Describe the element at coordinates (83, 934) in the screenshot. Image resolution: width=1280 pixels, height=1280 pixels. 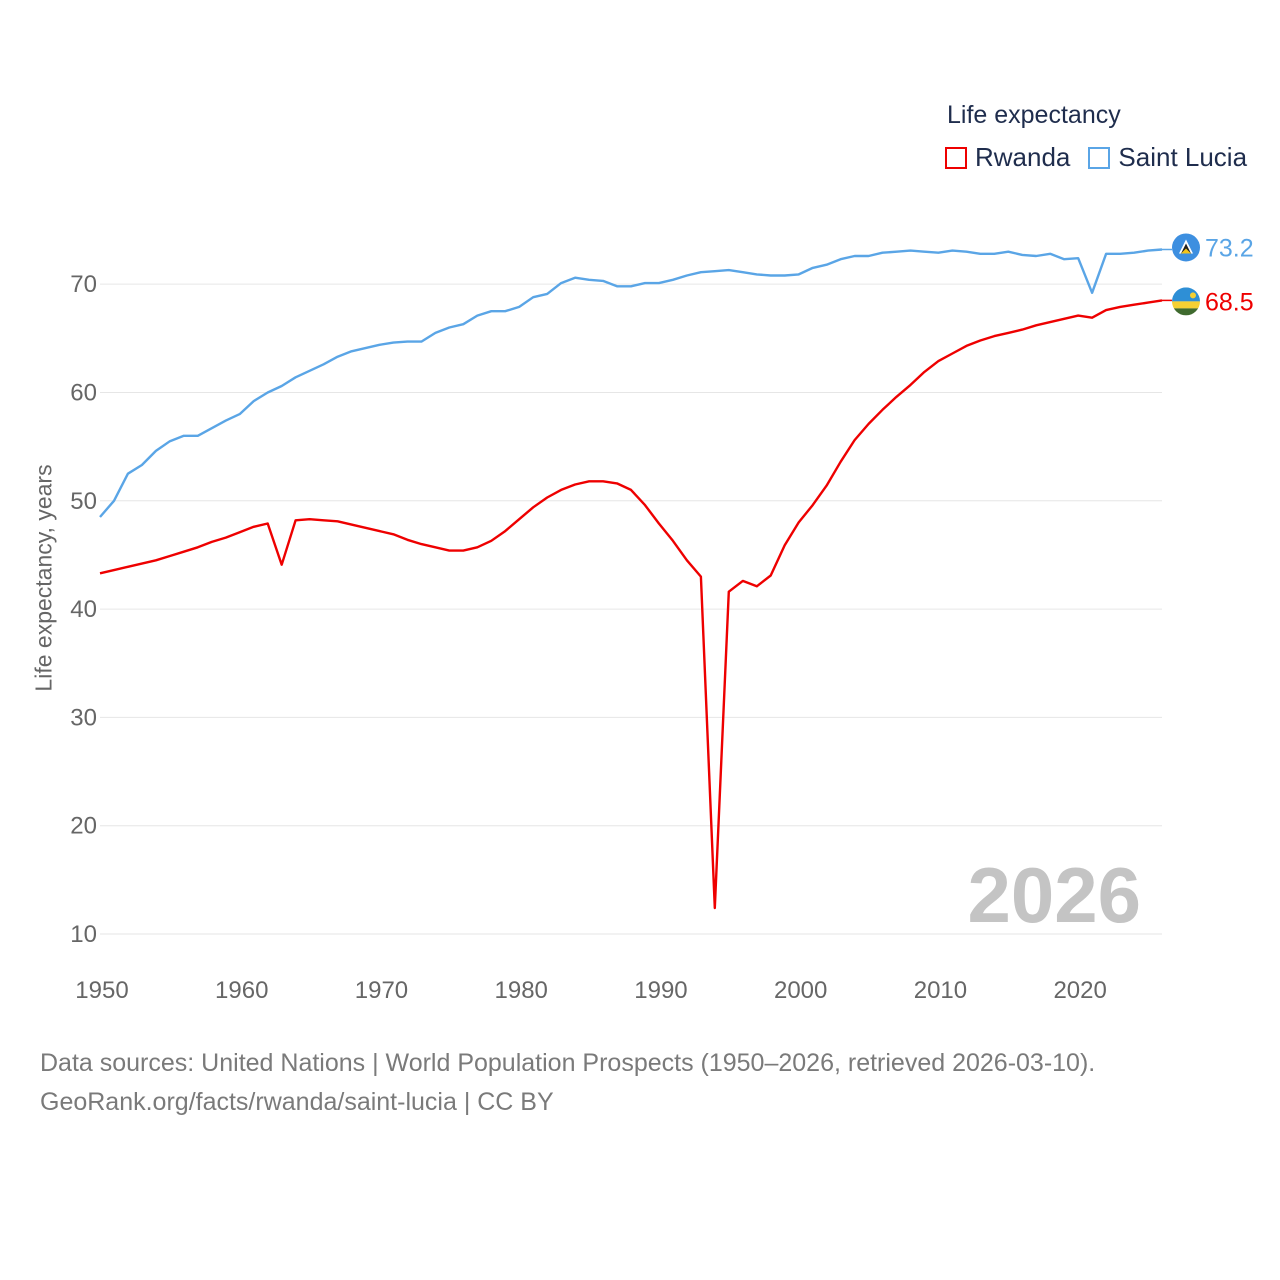
I see `y-tick-label: 10` at that location.